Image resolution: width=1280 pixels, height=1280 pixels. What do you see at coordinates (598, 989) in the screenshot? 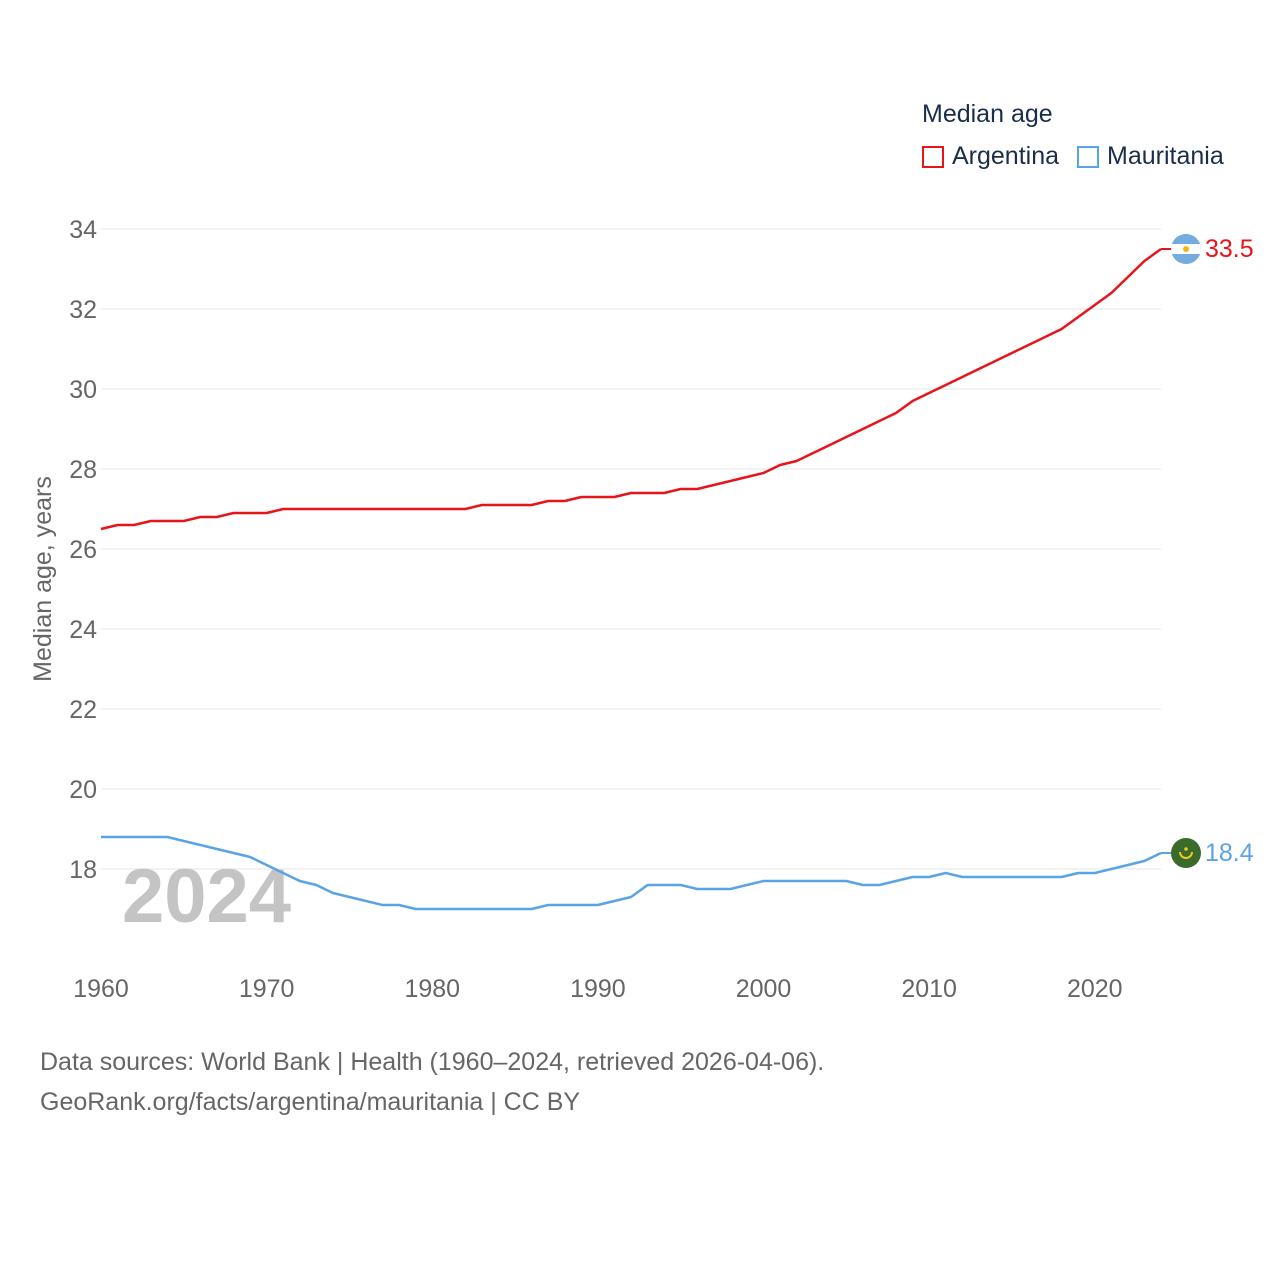
I see `x-tick-label: 1990` at bounding box center [598, 989].